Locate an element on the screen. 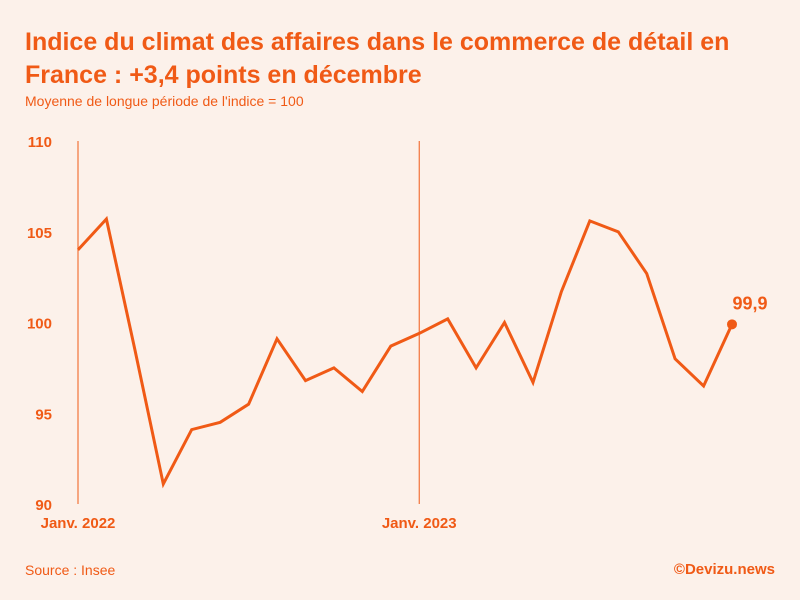 The width and height of the screenshot is (800, 600). y-tick-label: 110 is located at coordinates (40, 142).